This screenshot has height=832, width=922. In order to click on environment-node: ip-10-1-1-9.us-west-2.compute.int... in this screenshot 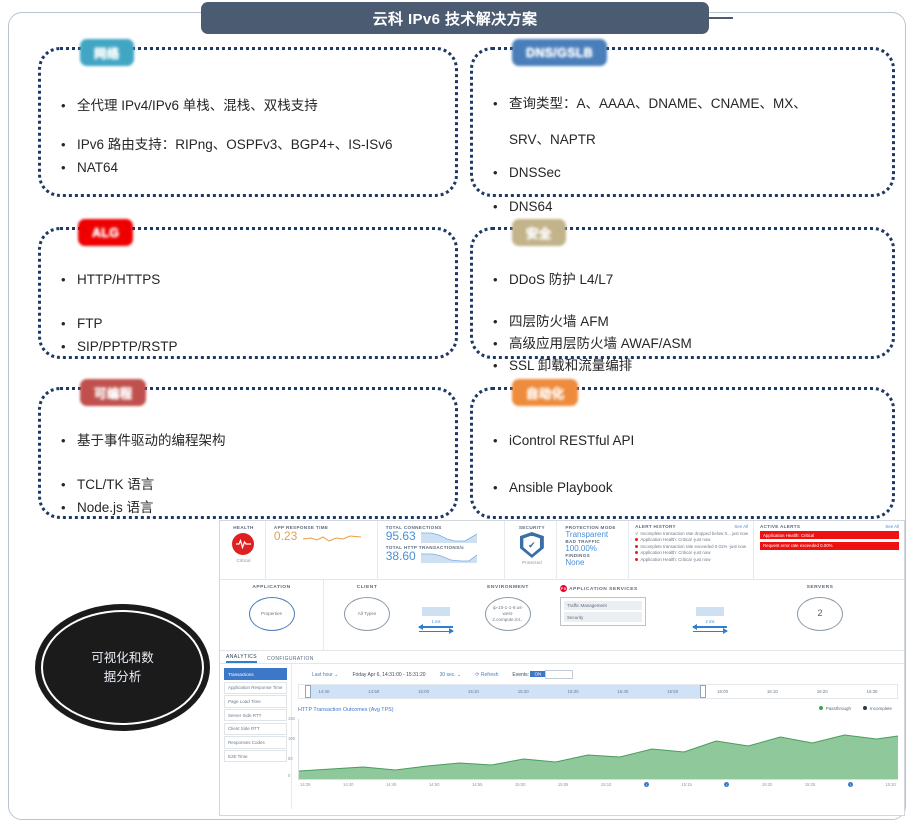, I will do `click(508, 614)`.